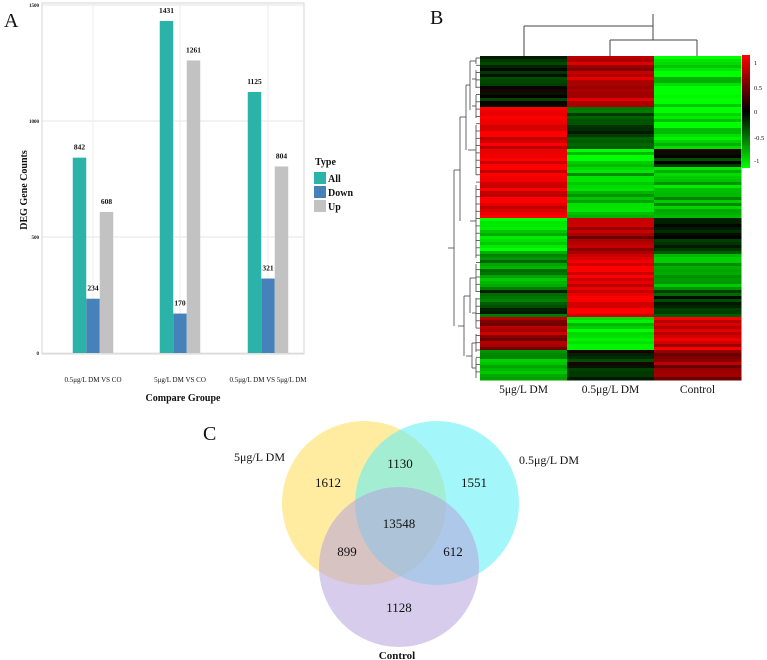  Describe the element at coordinates (523, 390) in the screenshot. I see `column-label: 5μg/L DM` at that location.